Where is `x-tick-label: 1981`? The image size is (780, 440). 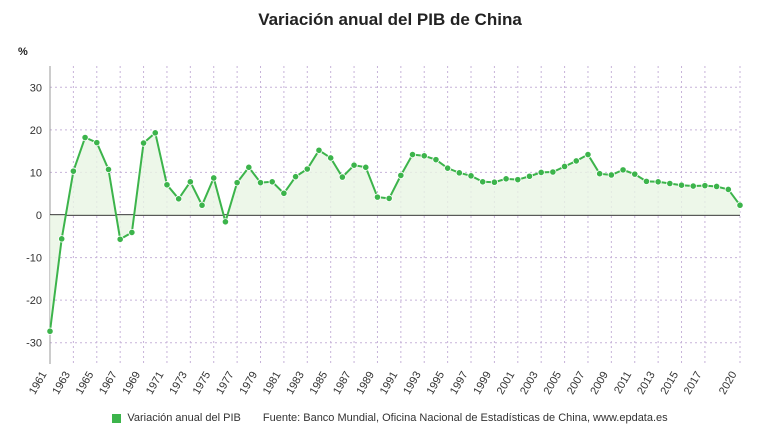
x-tick-label: 1981 is located at coordinates (272, 383).